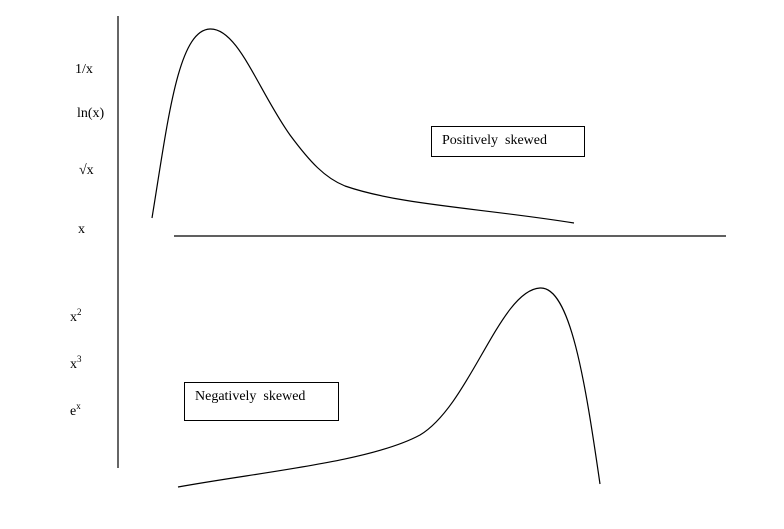 This screenshot has height=529, width=784. I want to click on exp-transform-label: ex, so click(75, 410).